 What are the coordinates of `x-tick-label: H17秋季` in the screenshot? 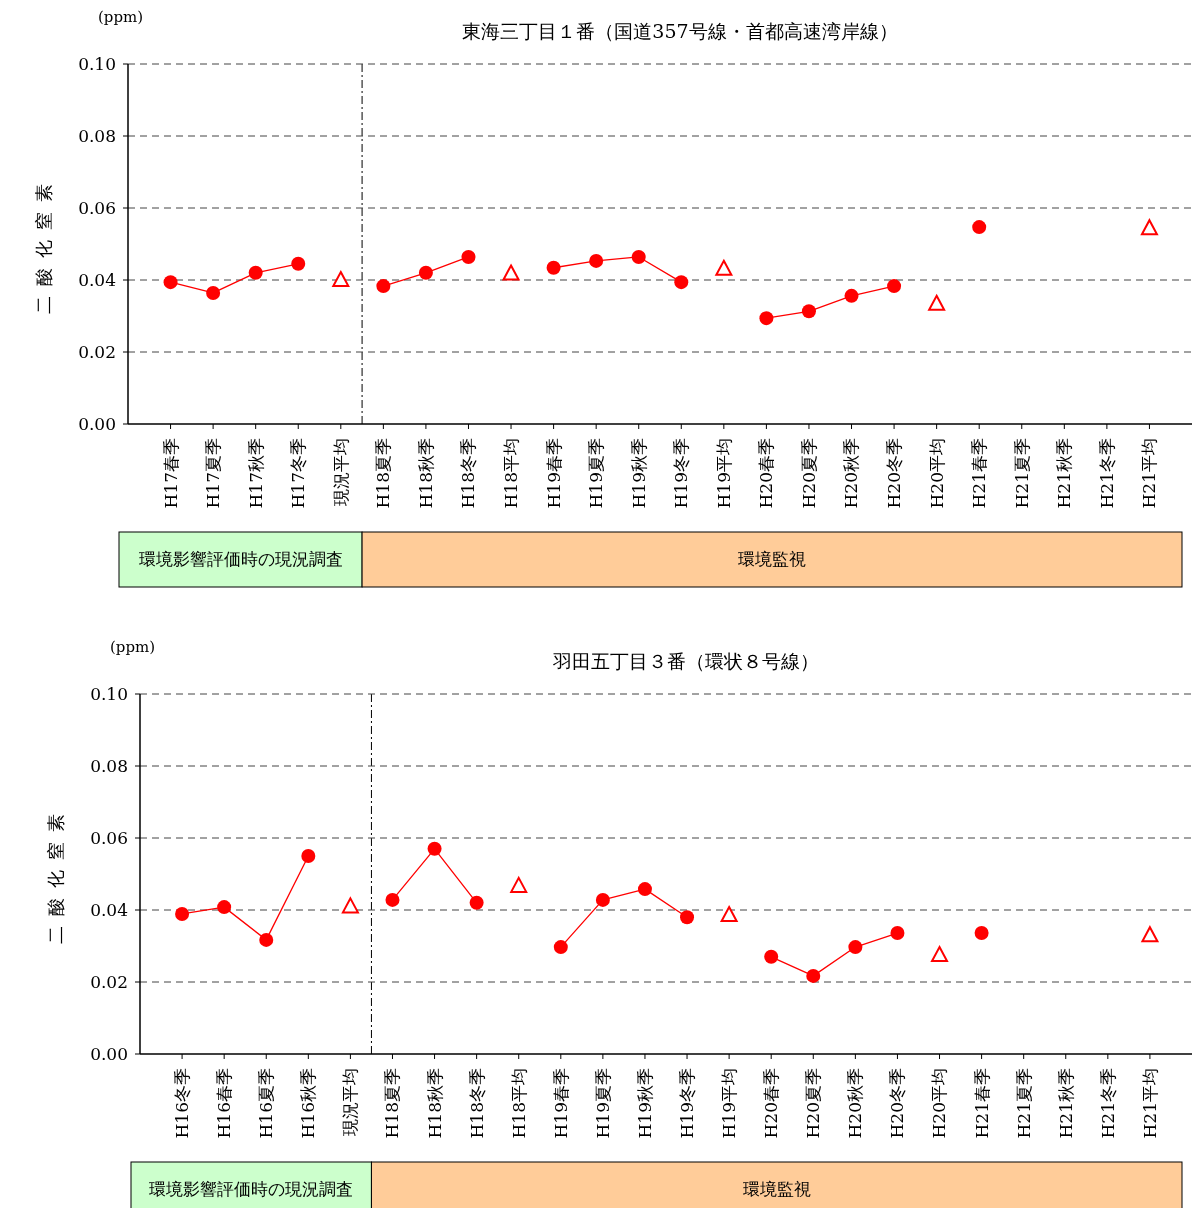 It's located at (255, 473).